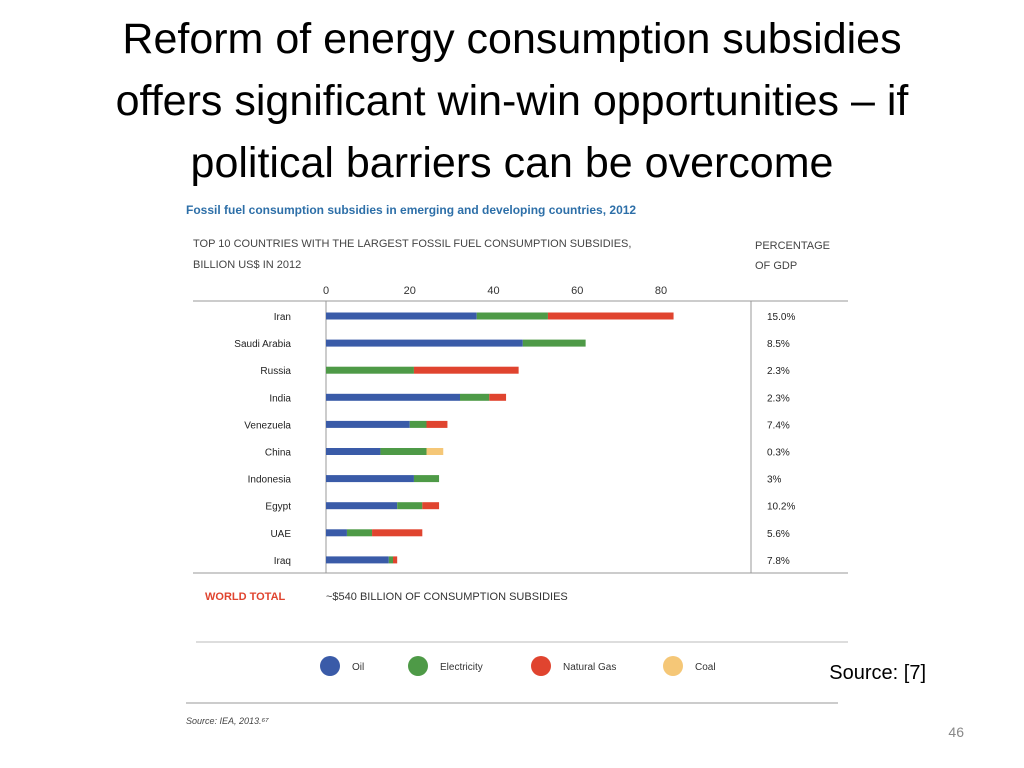 The image size is (1024, 768). What do you see at coordinates (447, 597) in the screenshot?
I see `world-total-value: ~$540 BILLION OF CONSUMPTION SUBSIDIES` at bounding box center [447, 597].